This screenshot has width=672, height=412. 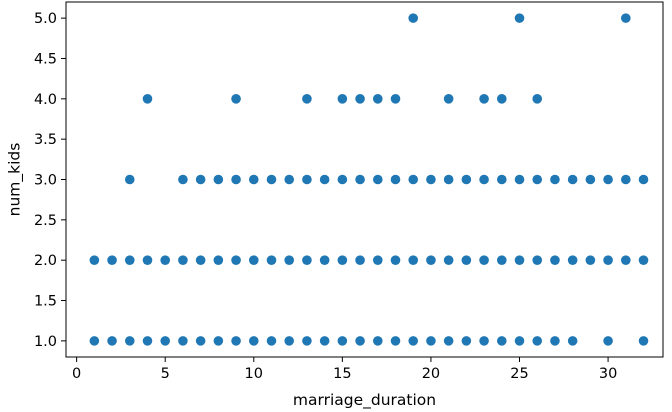 I want to click on y-tick-label: 4.0, so click(x=45, y=100).